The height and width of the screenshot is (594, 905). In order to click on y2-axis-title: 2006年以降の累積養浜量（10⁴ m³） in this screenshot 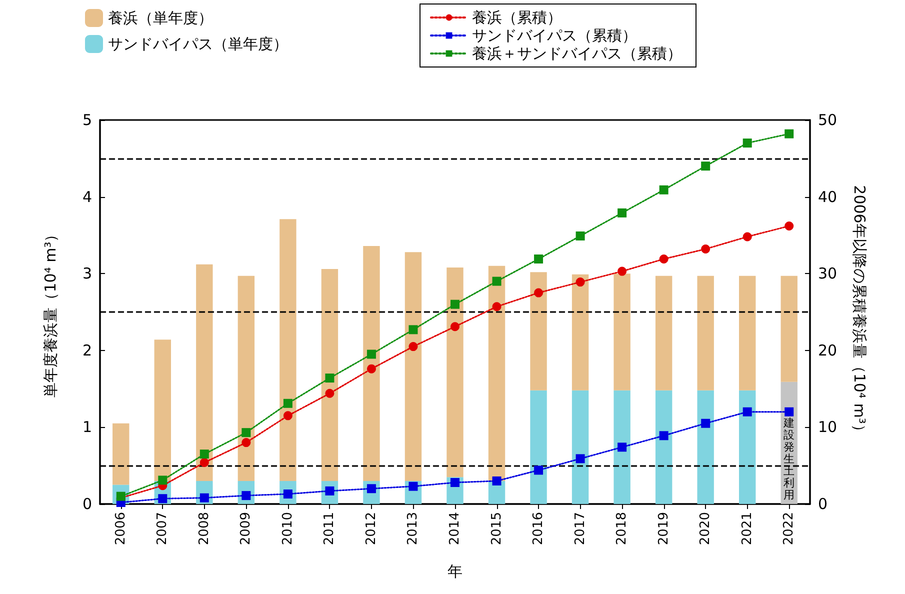, I will do `click(859, 312)`.